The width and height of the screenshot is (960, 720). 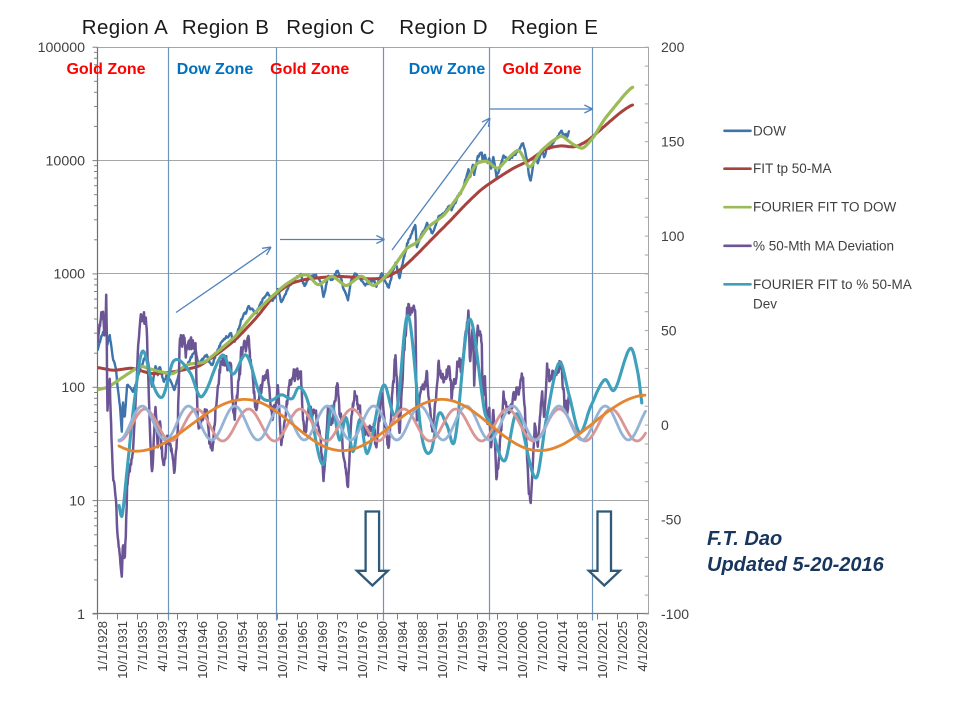 What do you see at coordinates (162, 646) in the screenshot?
I see `svg-text: 4/1/1939` at bounding box center [162, 646].